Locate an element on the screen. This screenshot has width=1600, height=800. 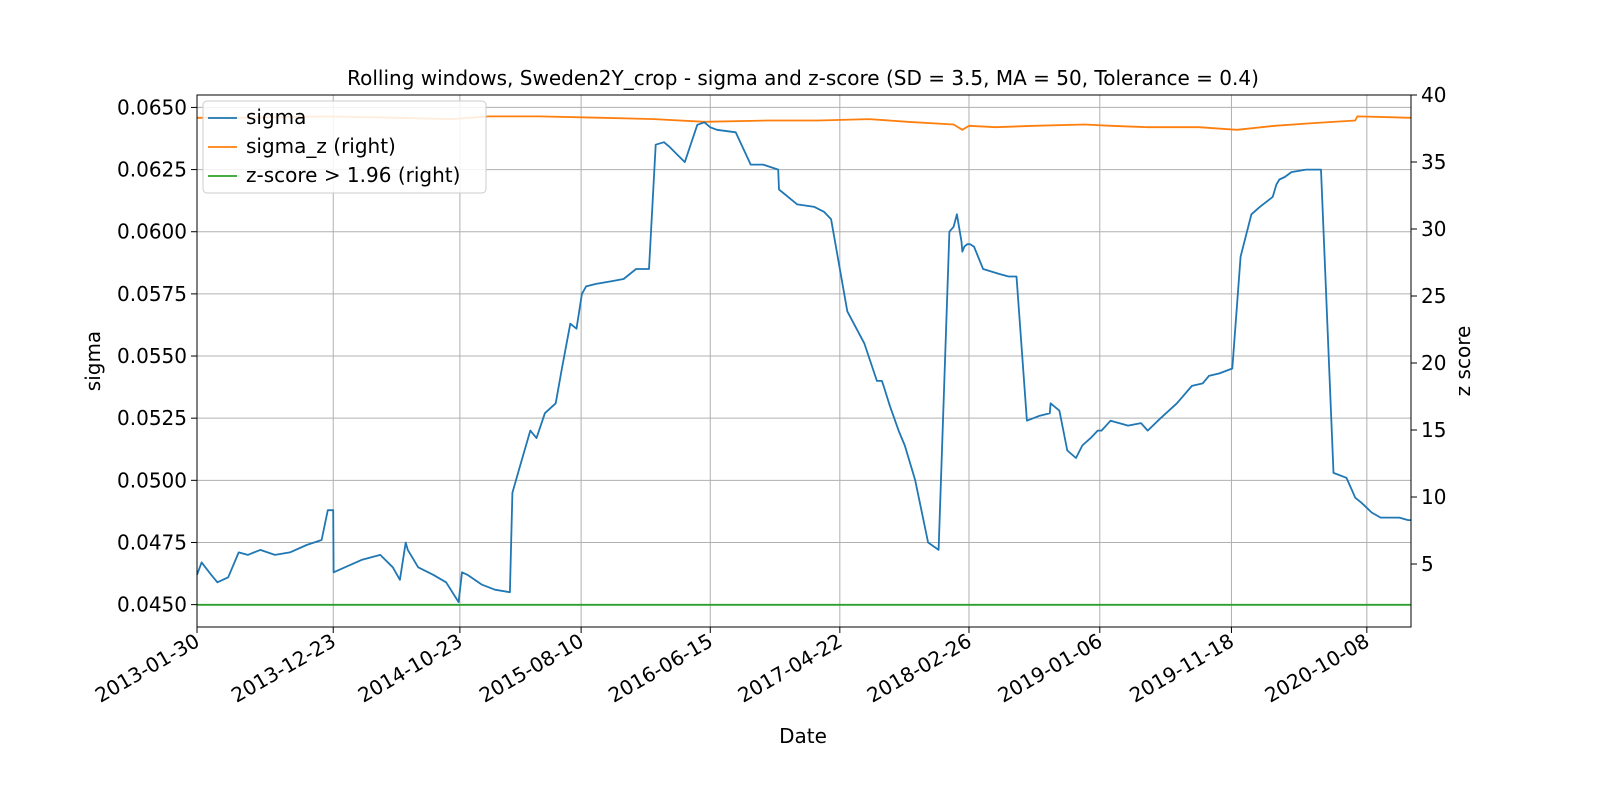
x-axis-title: Date is located at coordinates (803, 736).